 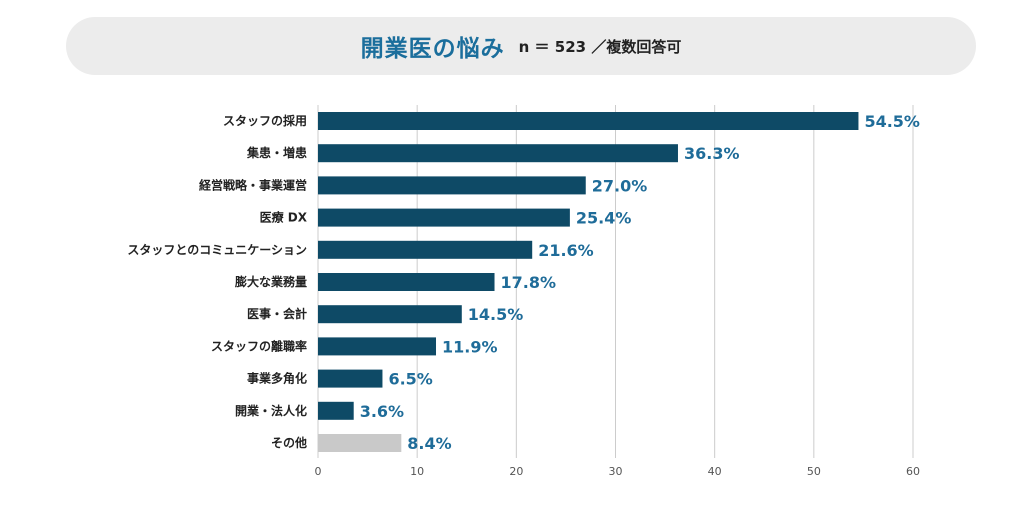 What do you see at coordinates (276, 152) in the screenshot?
I see `category-label: 集患・増患` at bounding box center [276, 152].